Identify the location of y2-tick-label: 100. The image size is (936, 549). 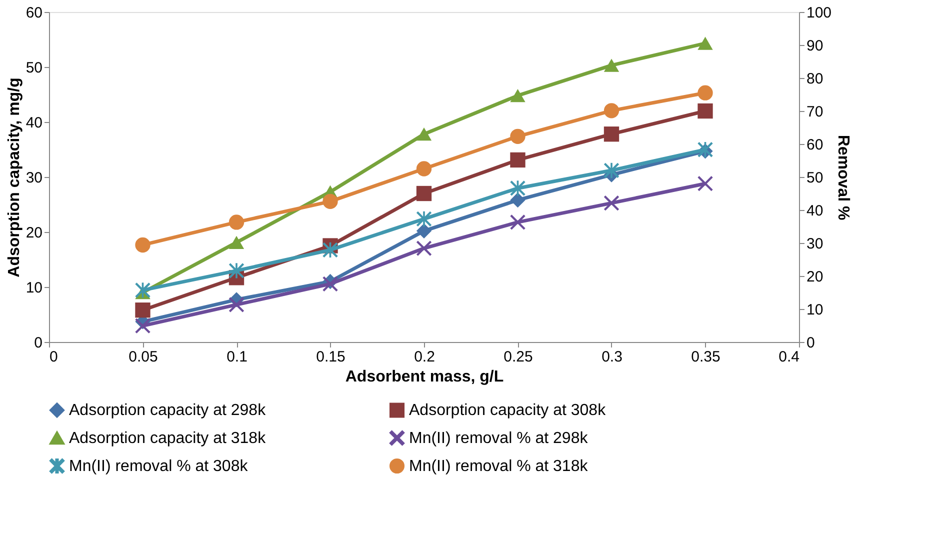
(819, 13).